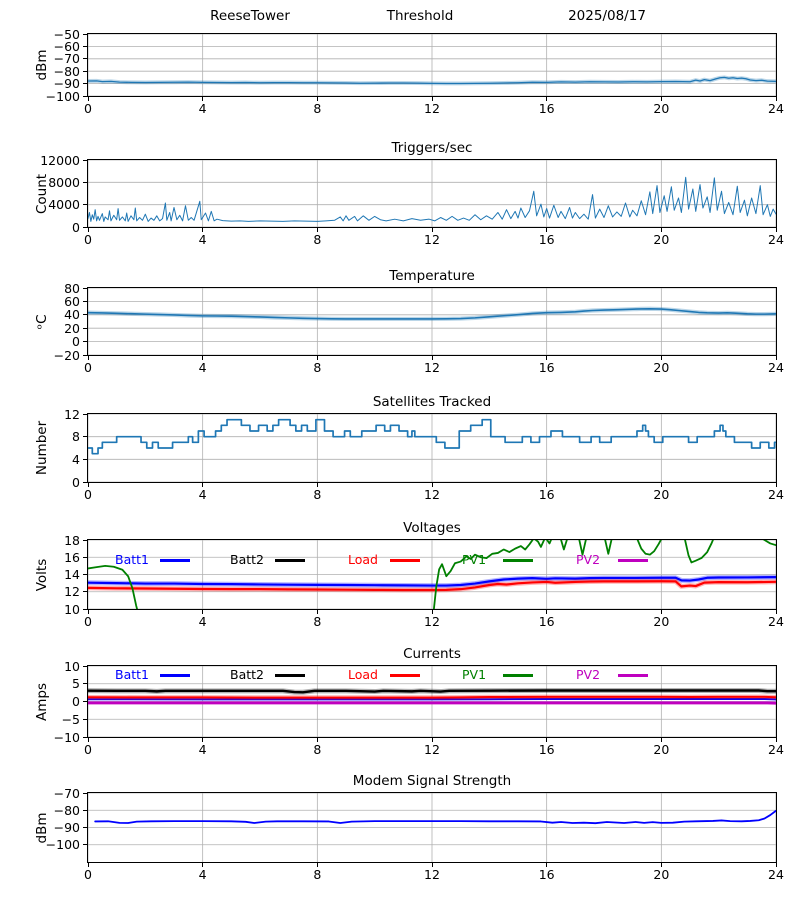 Image resolution: width=800 pixels, height=900 pixels. Describe the element at coordinates (432, 436) in the screenshot. I see `series-satellites-tracked-line` at that location.